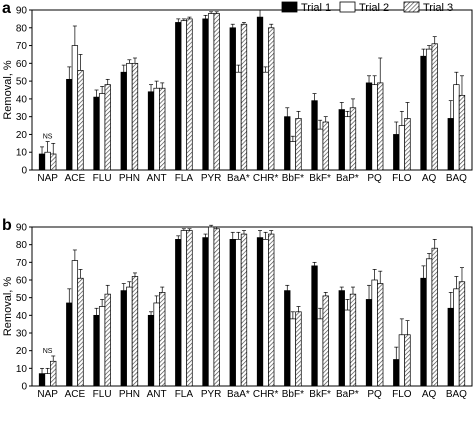 The height and width of the screenshot is (424, 474). Describe the element at coordinates (429, 394) in the screenshot. I see `x-tick-label: AQ` at that location.